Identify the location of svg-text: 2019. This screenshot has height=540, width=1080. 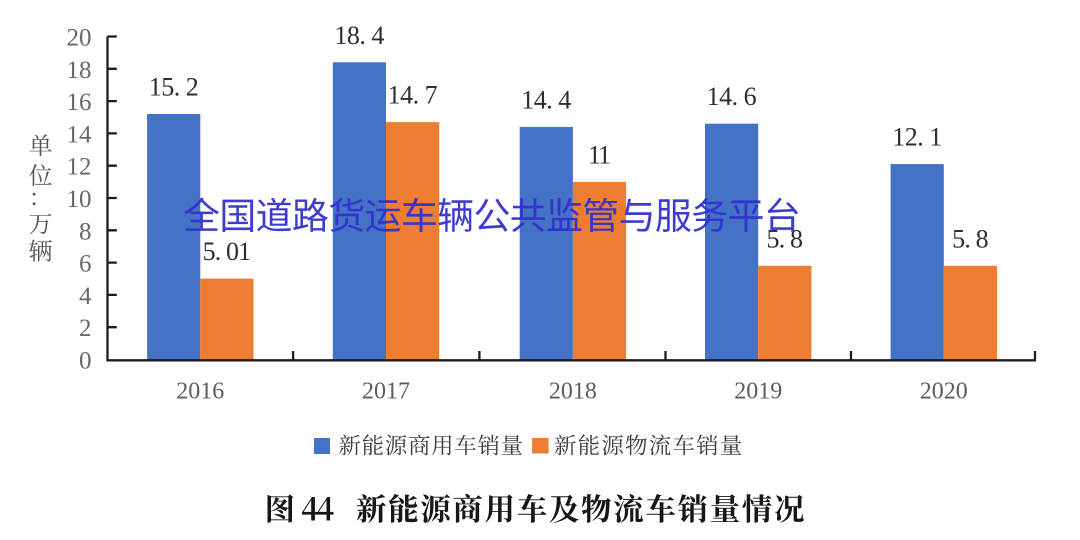
(758, 392).